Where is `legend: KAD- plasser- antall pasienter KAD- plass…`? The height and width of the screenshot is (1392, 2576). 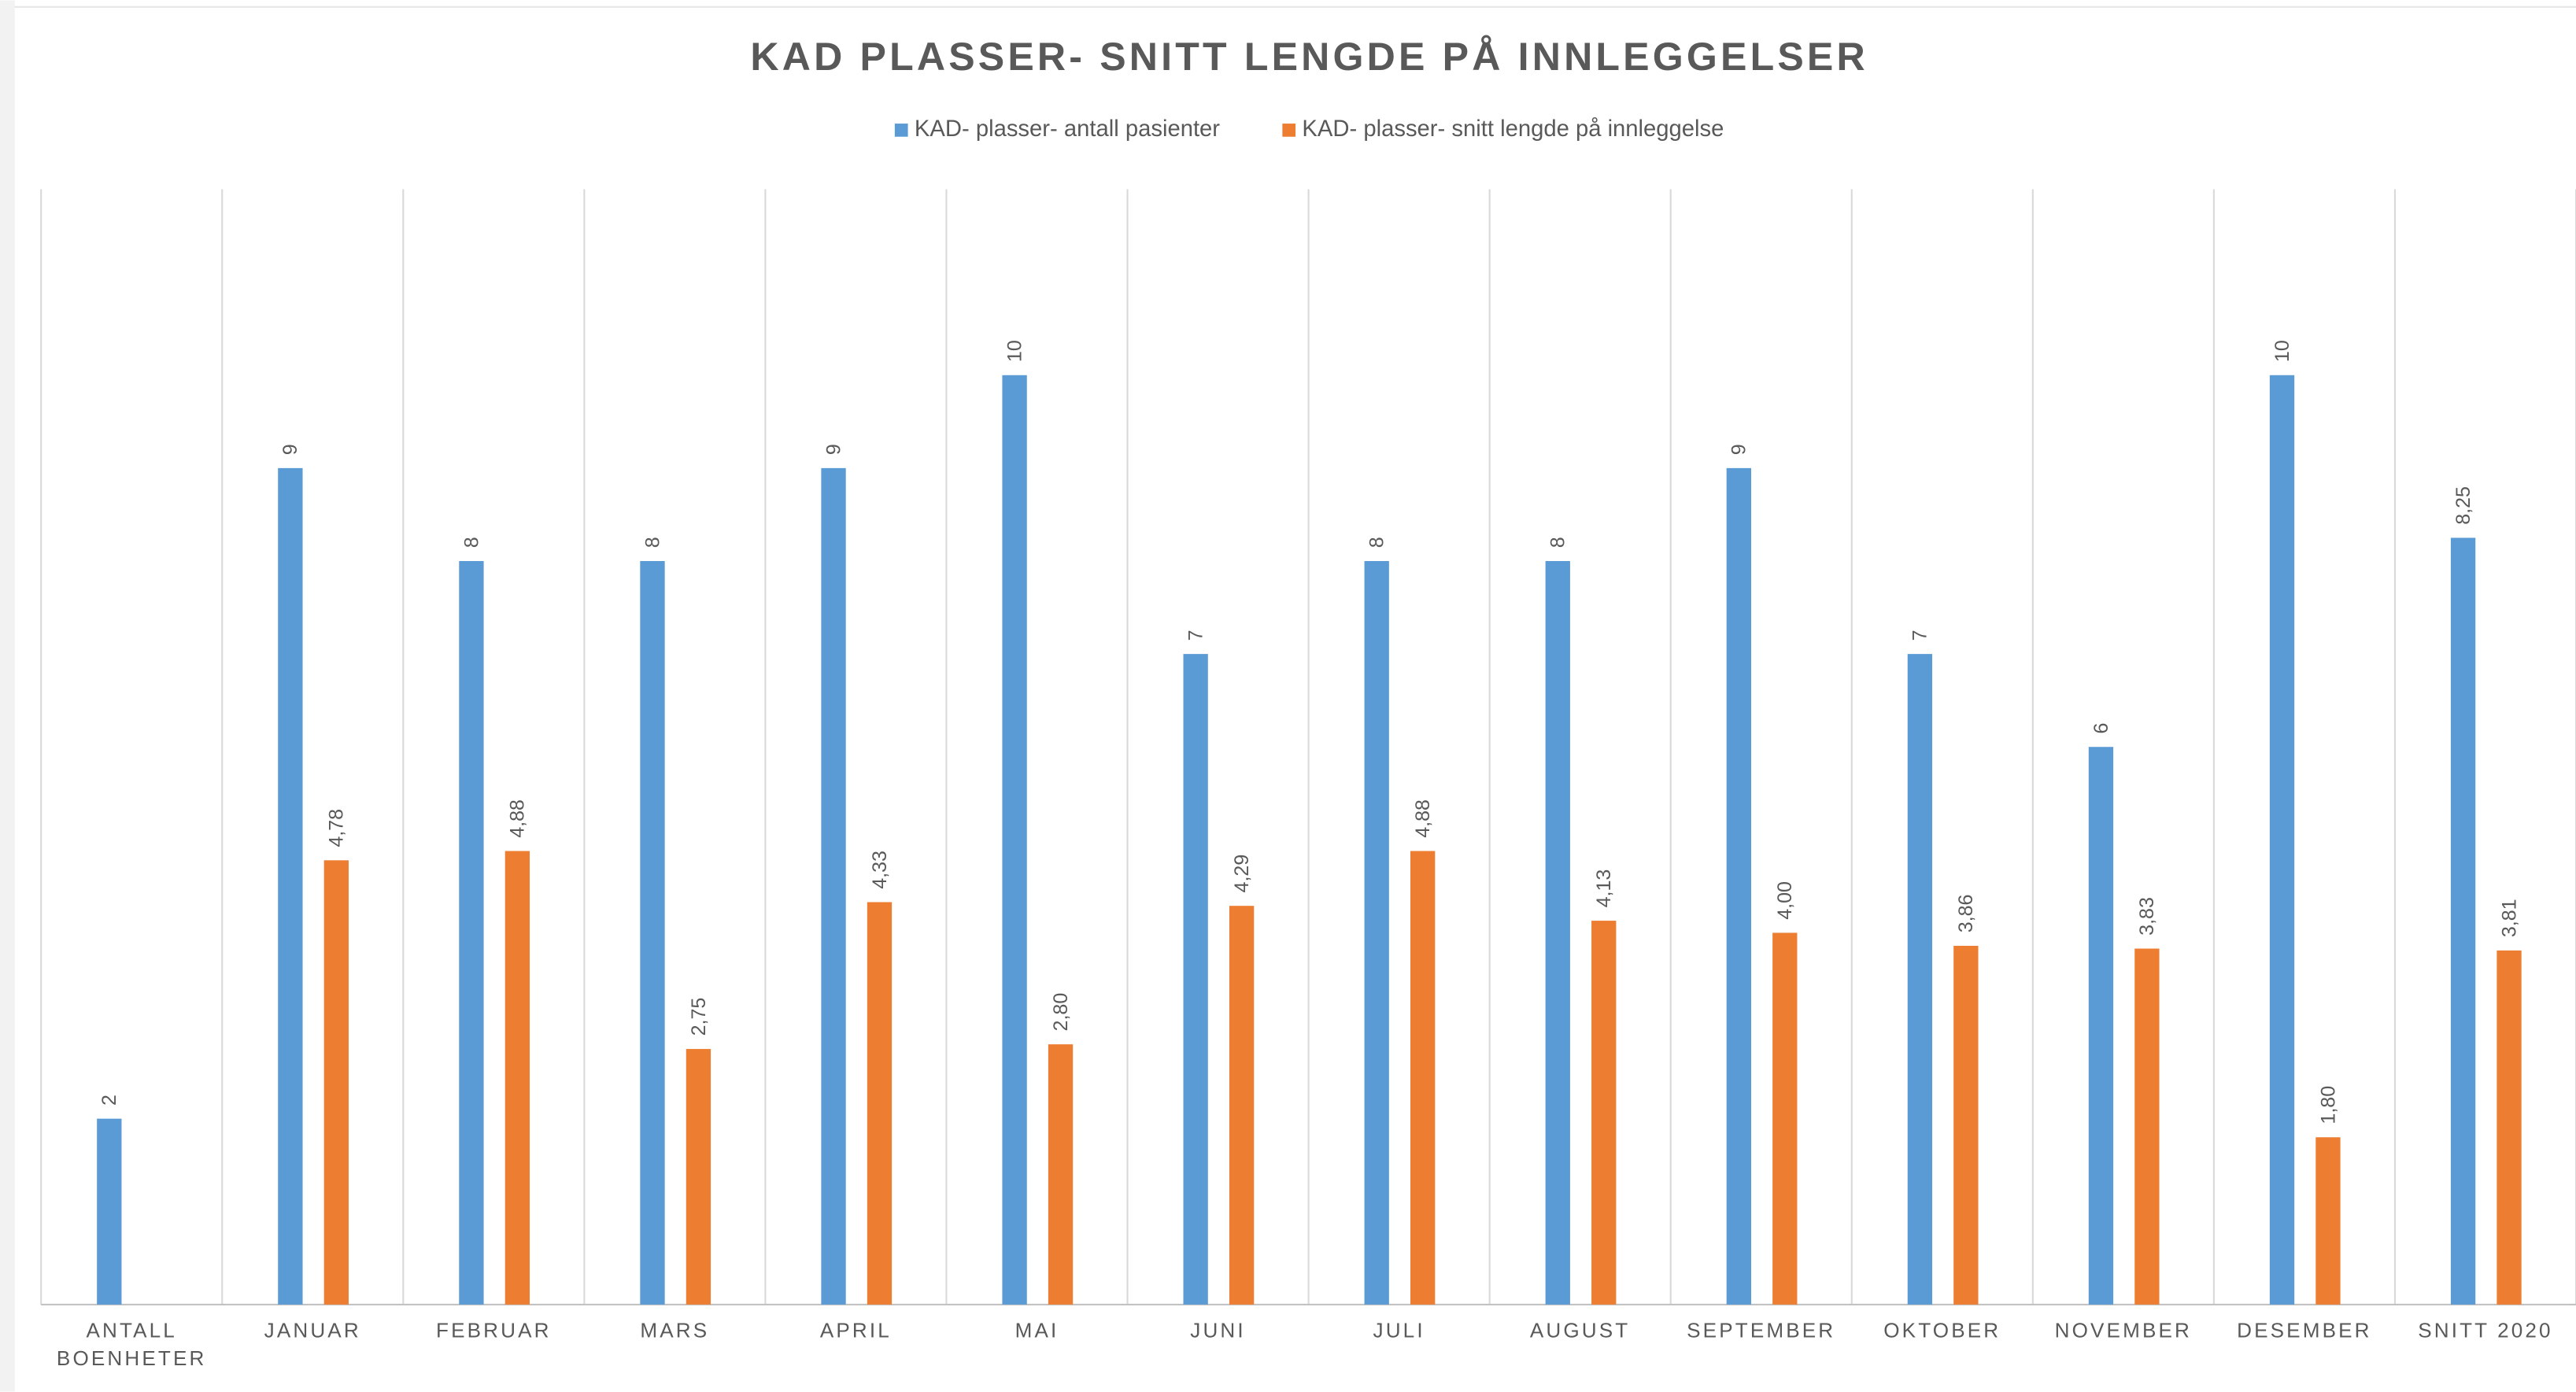 legend: KAD- plasser- antall pasienter KAD- plass… is located at coordinates (1309, 129).